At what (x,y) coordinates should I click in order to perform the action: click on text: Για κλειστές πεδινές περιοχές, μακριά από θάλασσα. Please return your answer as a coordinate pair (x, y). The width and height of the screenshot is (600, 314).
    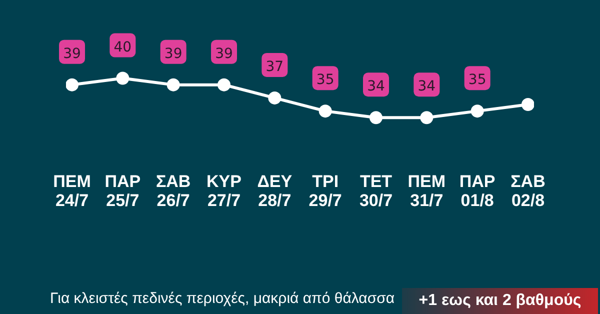
    Looking at the image, I should click on (222, 298).